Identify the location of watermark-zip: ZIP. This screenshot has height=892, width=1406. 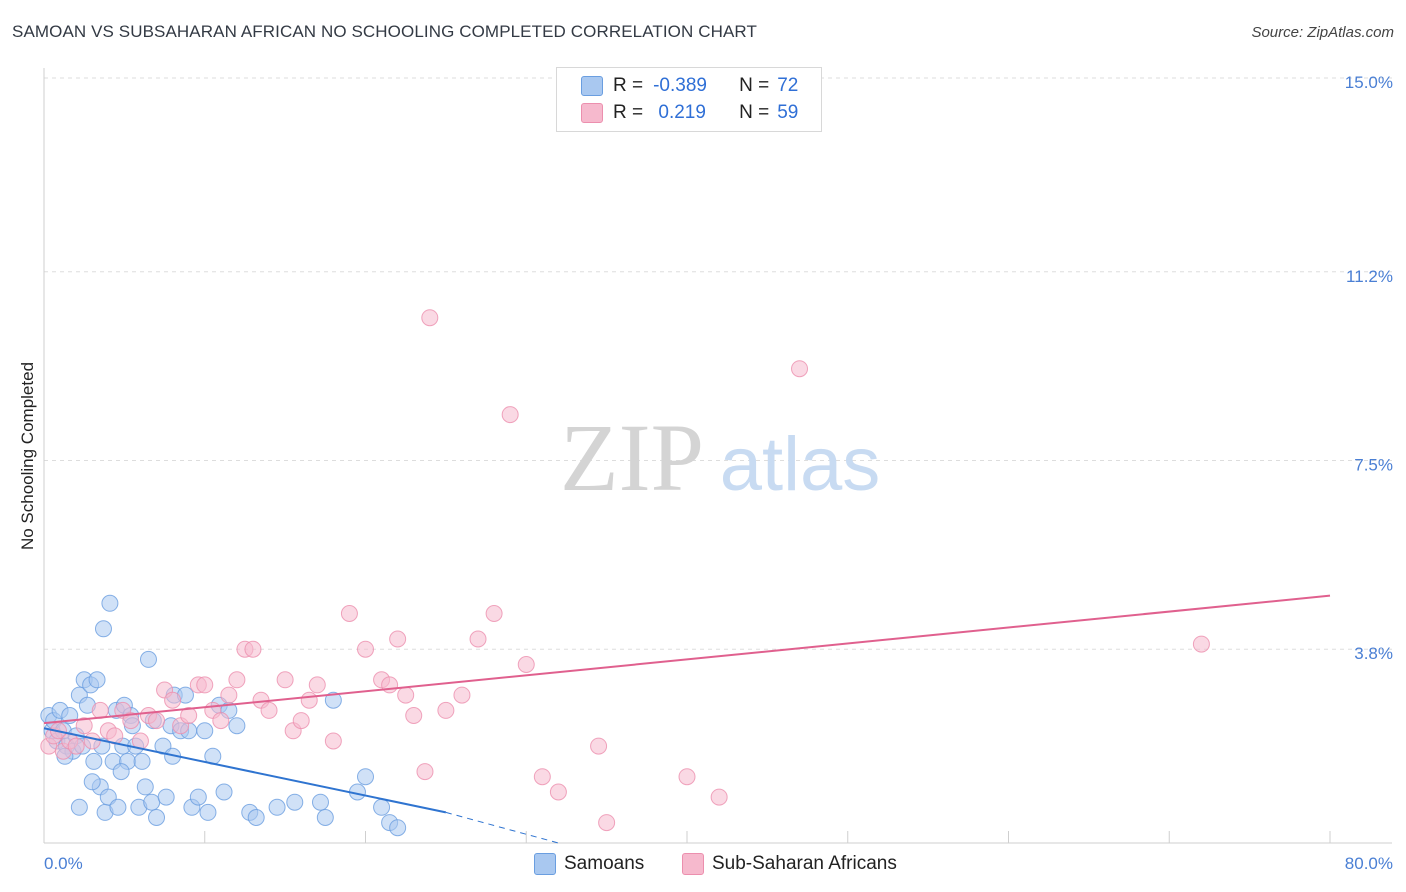
(632, 457).